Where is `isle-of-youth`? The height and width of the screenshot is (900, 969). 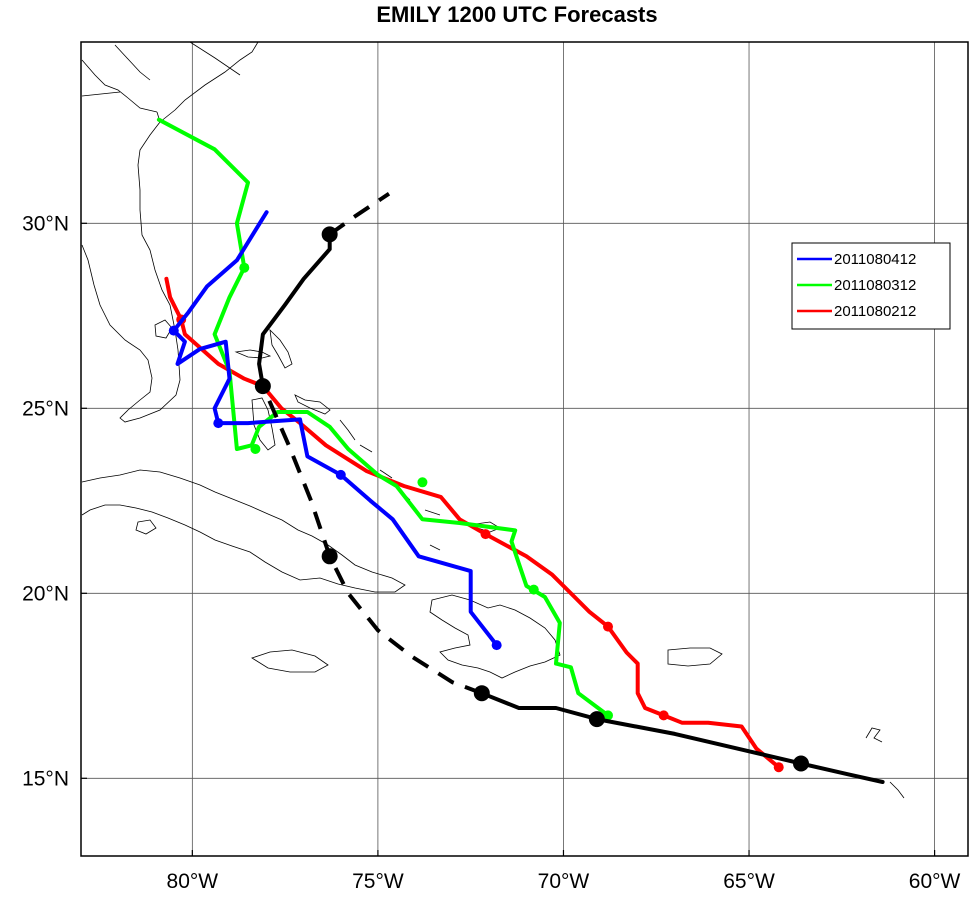
isle-of-youth is located at coordinates (146, 527).